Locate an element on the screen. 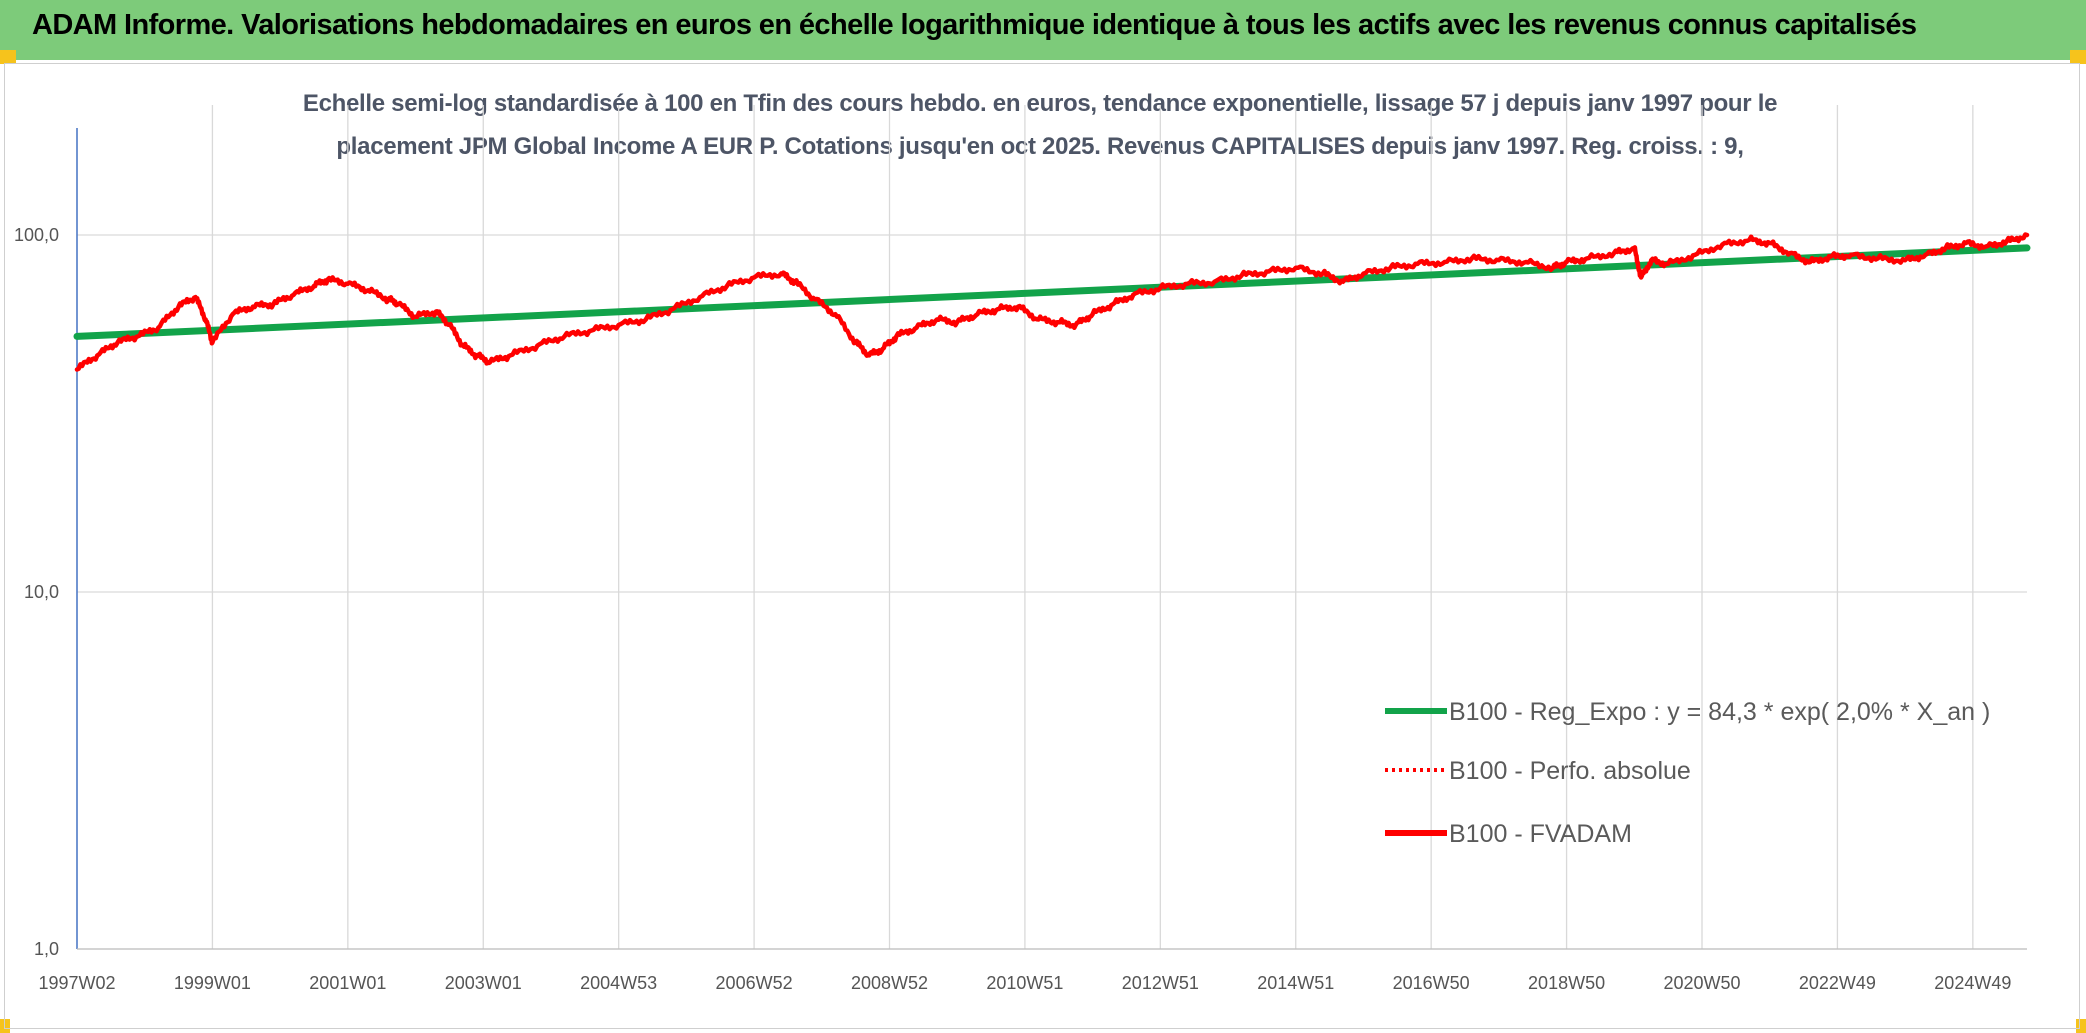 The height and width of the screenshot is (1033, 2086). corner-marker-top-left is located at coordinates (8, 57).